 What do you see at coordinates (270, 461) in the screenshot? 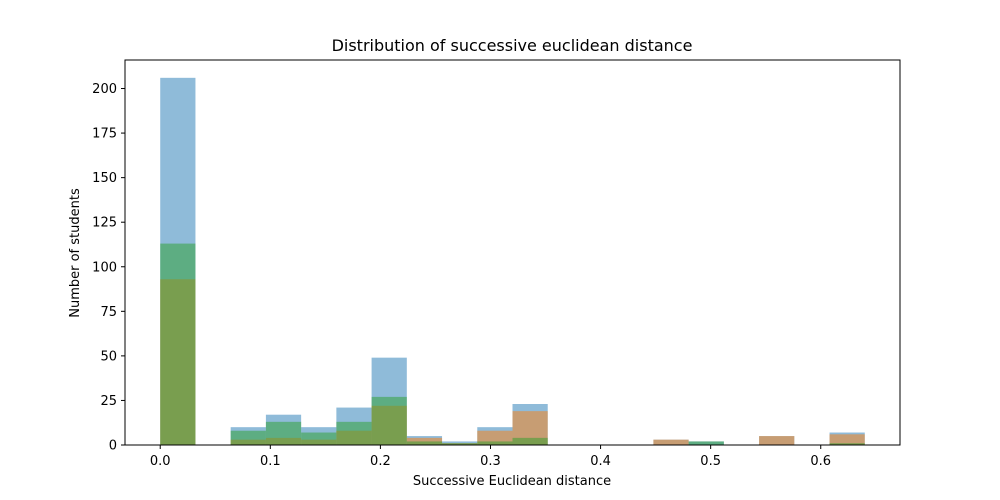
I see `x-tick-label: 0.1` at bounding box center [270, 461].